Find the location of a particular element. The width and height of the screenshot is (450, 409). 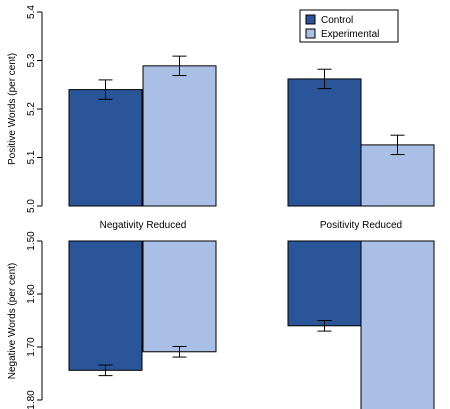

legend-box is located at coordinates (349, 26).